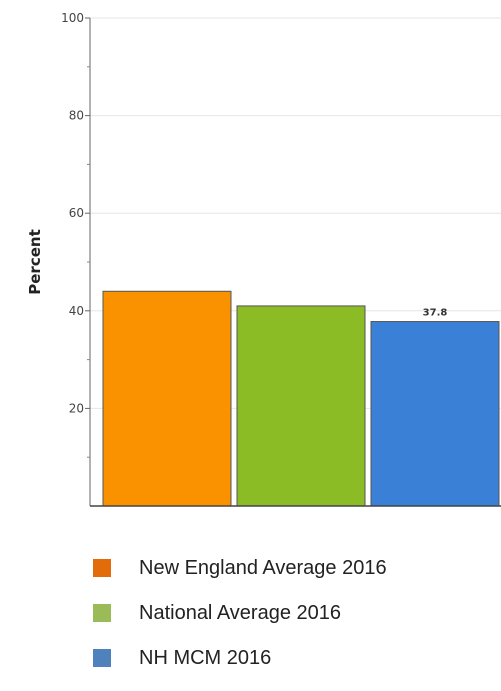 Image resolution: width=501 pixels, height=691 pixels. What do you see at coordinates (263, 567) in the screenshot?
I see `legend-label-new-england: New England Average 2016` at bounding box center [263, 567].